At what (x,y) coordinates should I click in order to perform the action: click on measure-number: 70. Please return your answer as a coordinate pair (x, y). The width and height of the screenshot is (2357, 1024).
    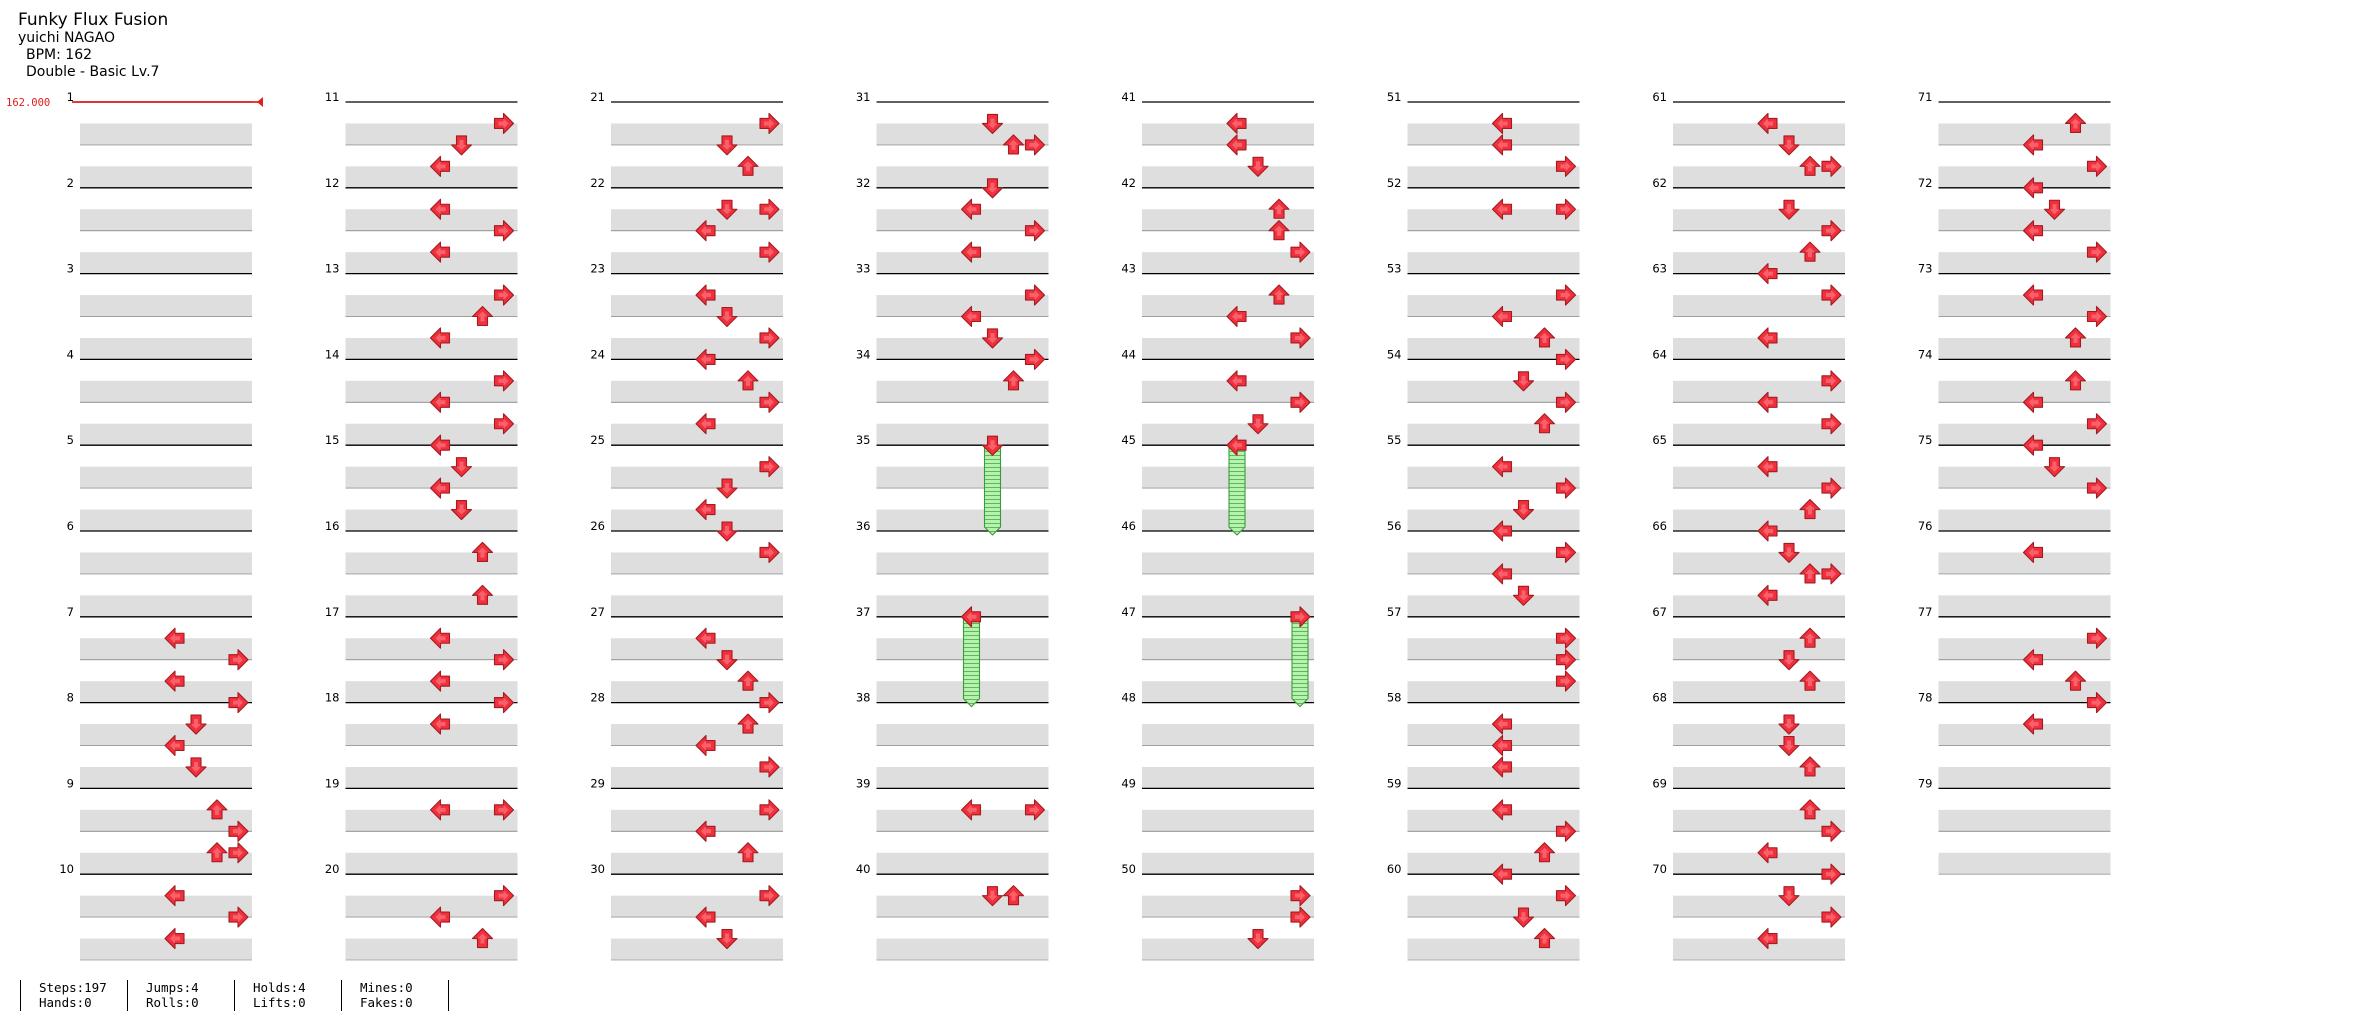
    Looking at the image, I should click on (1659, 869).